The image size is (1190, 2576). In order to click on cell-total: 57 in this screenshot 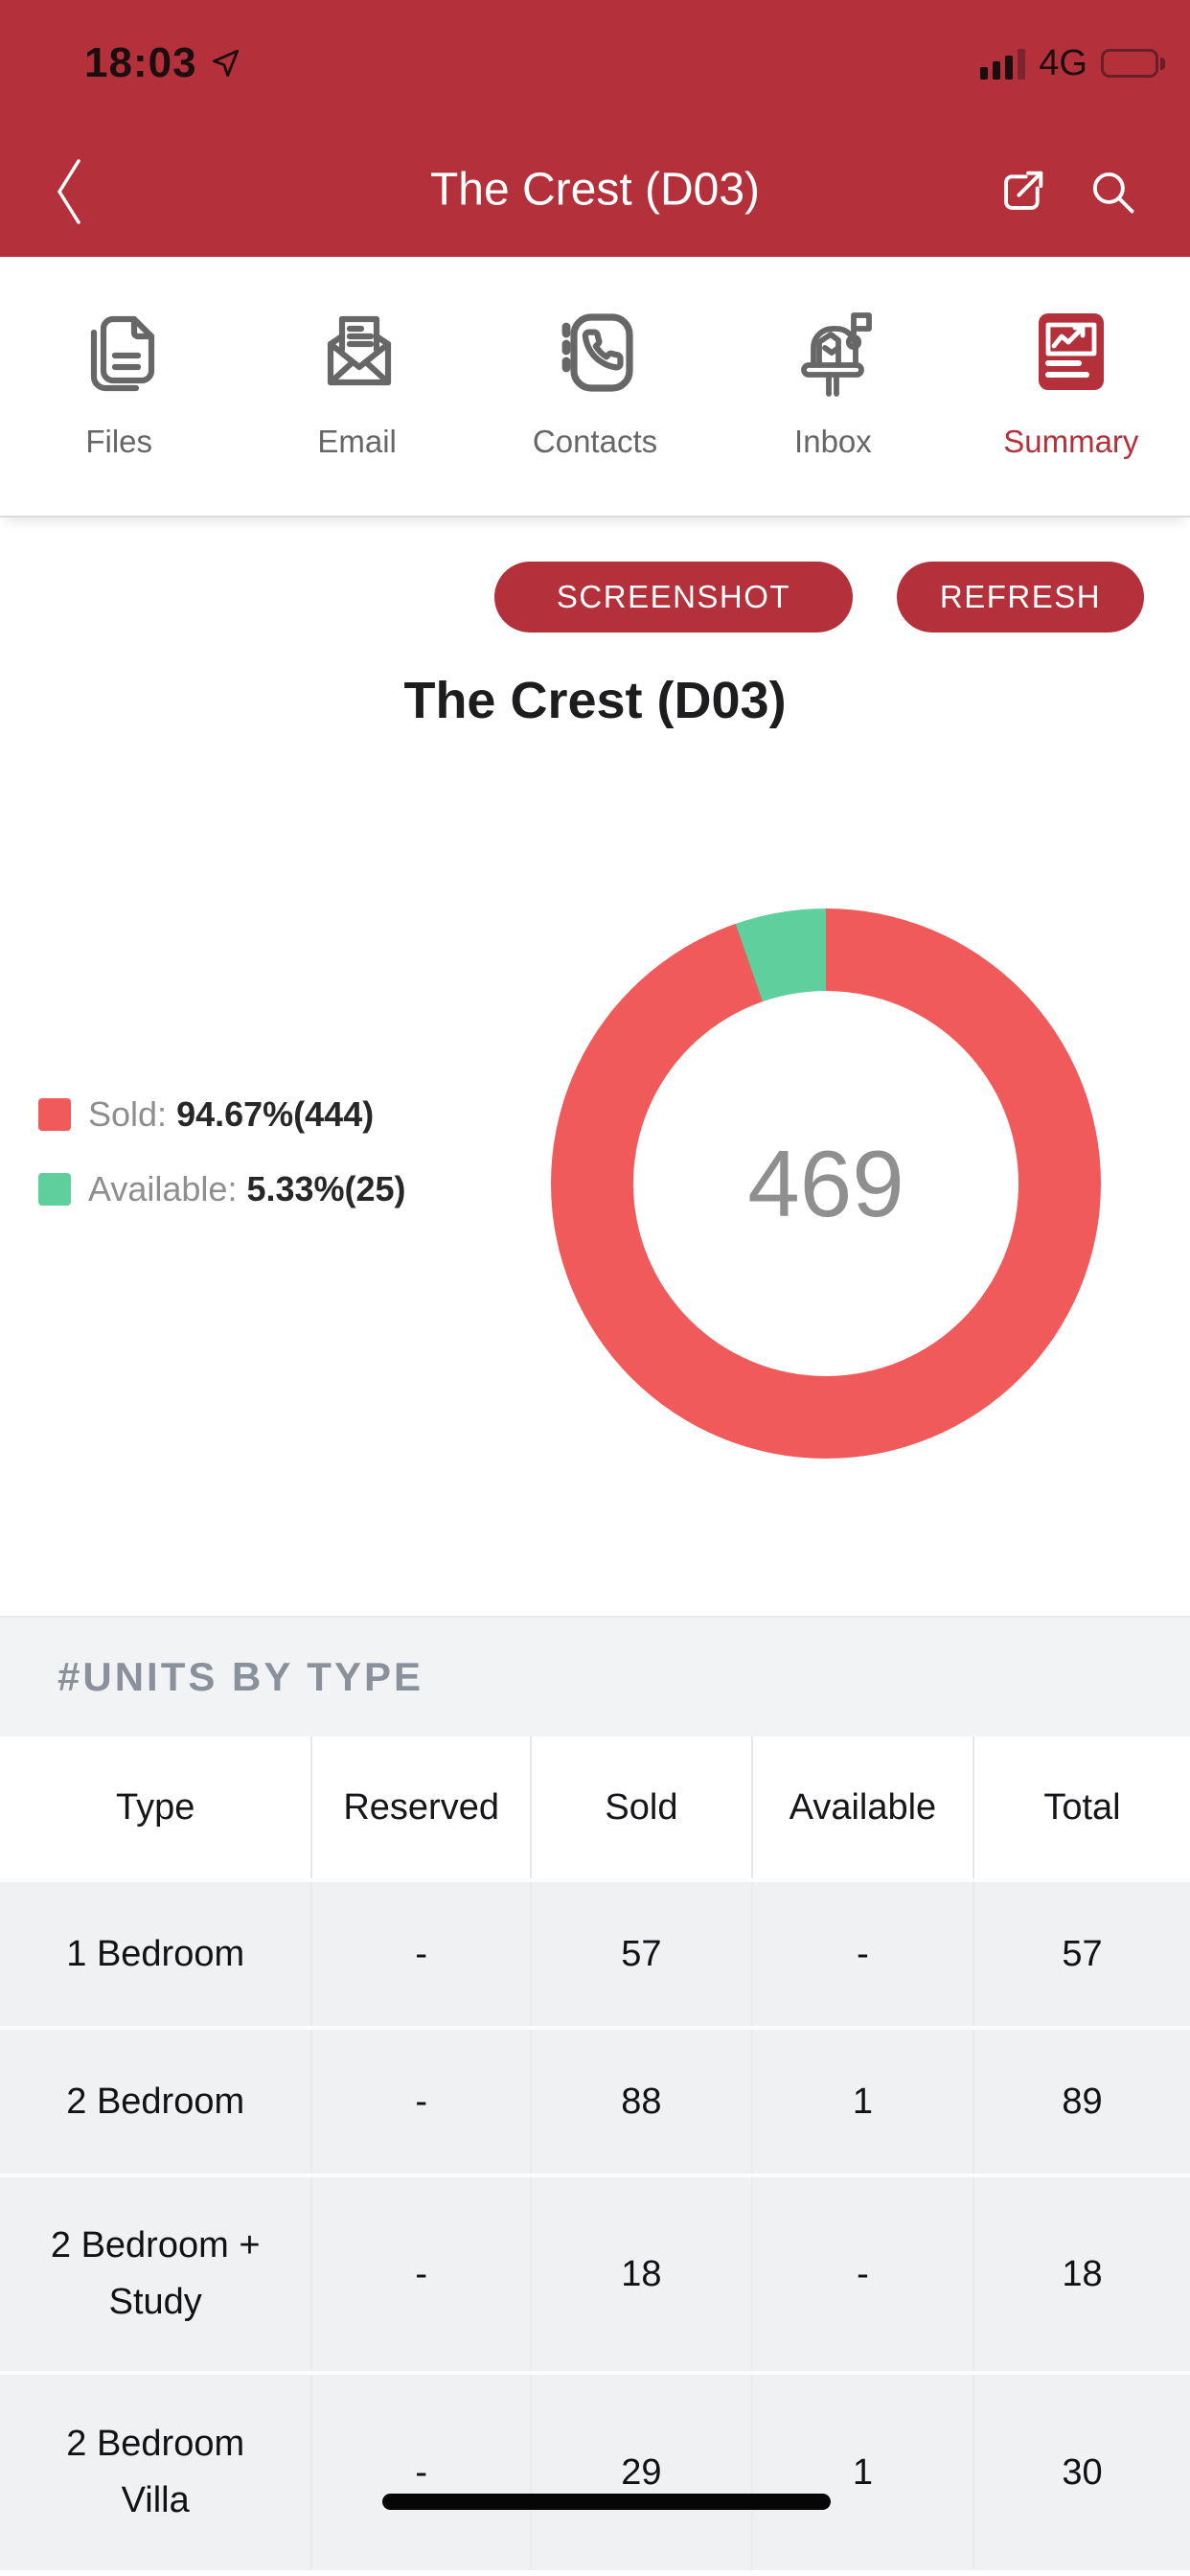, I will do `click(1081, 1953)`.